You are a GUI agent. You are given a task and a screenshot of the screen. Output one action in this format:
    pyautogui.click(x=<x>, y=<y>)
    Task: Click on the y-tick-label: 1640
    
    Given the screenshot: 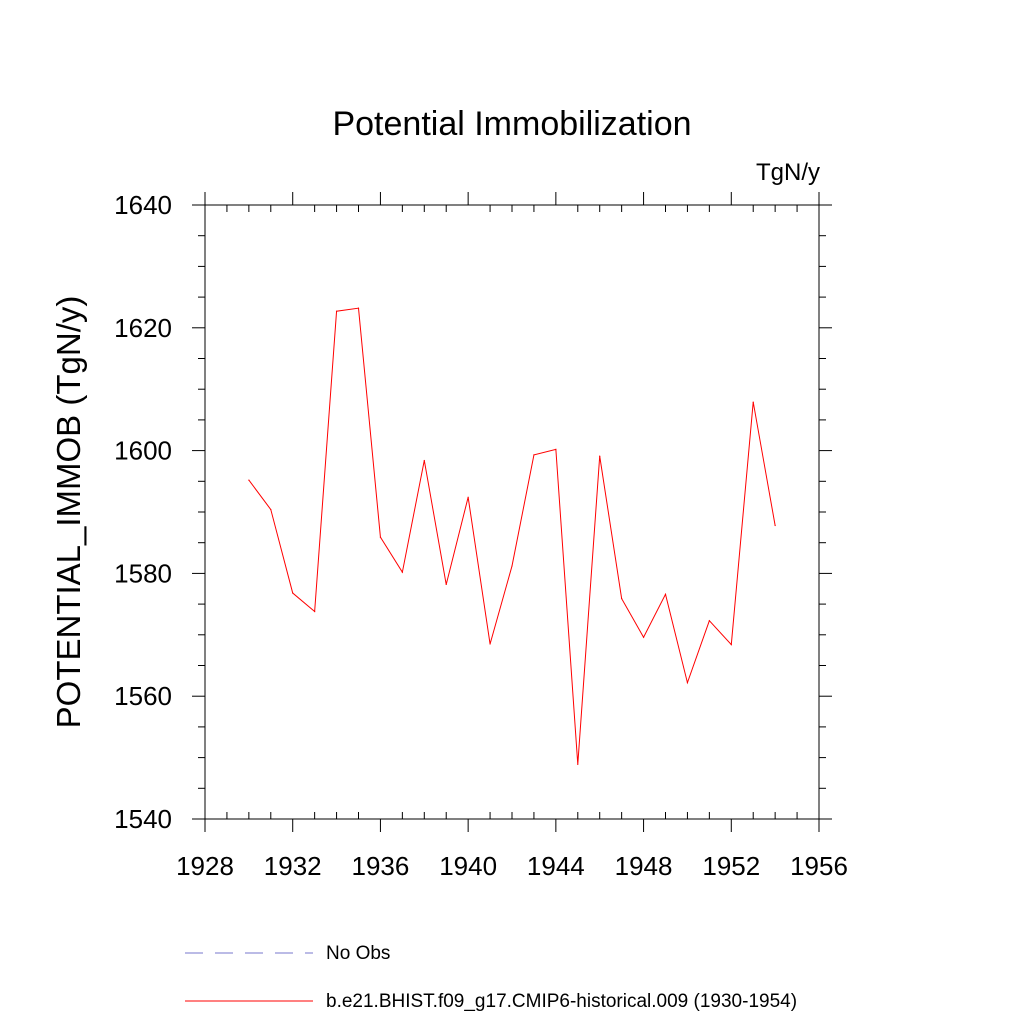 What is the action you would take?
    pyautogui.click(x=143, y=205)
    